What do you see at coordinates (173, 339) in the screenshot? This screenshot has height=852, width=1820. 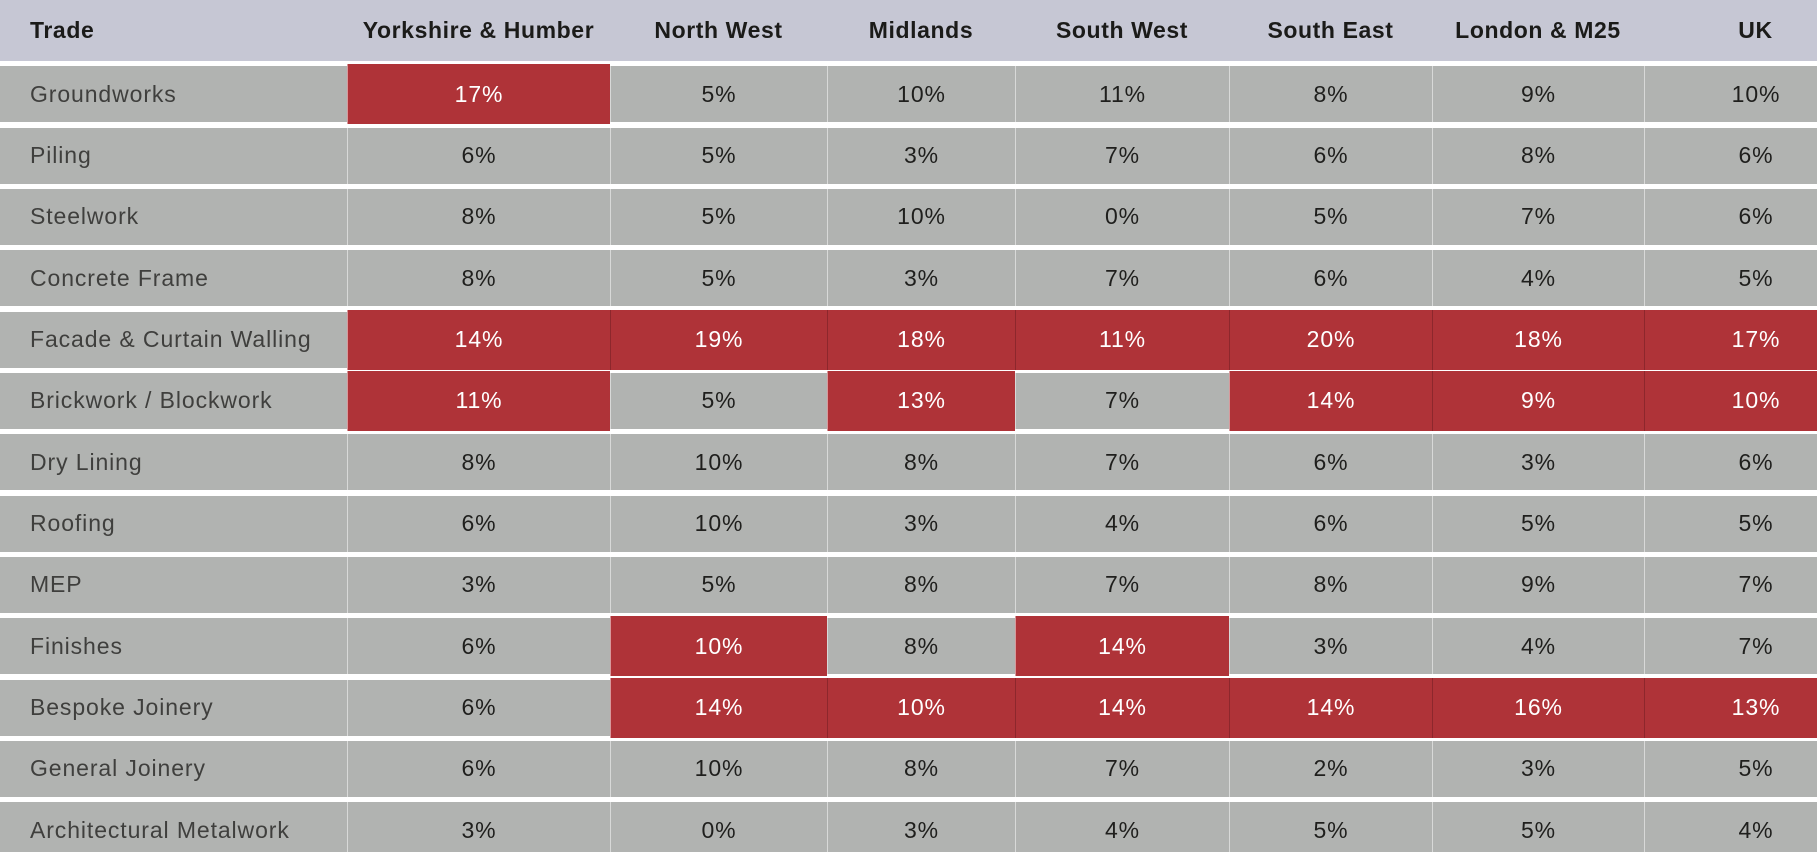 I see `trade-cell: Facade & Curtain Walling` at bounding box center [173, 339].